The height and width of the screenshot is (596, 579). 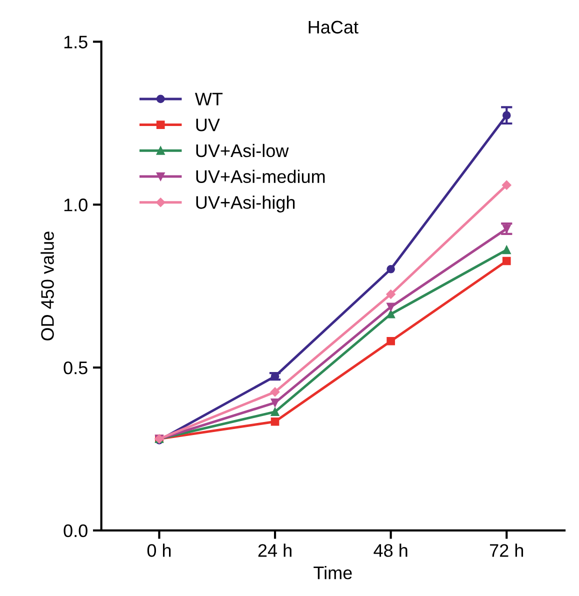 I want to click on y-tick-label: 1.0, so click(x=76, y=205).